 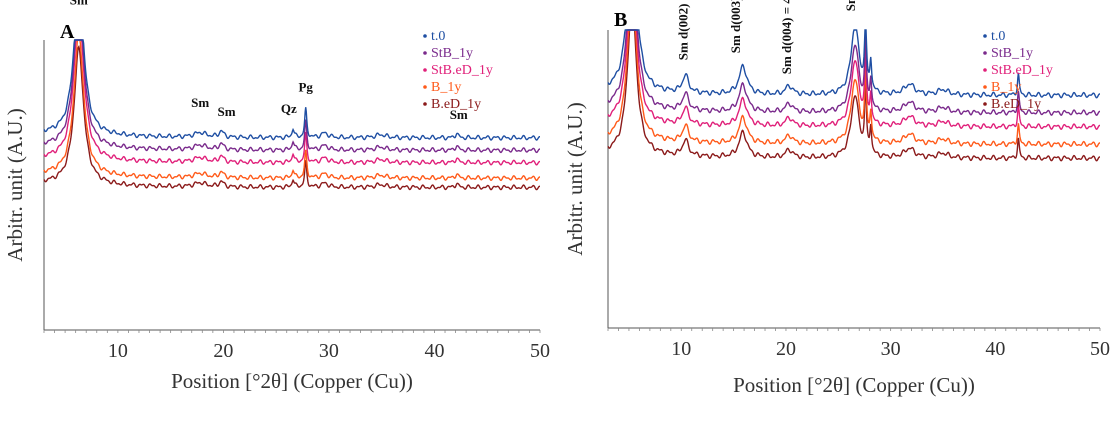 What do you see at coordinates (620, 20) in the screenshot?
I see `panel-letter: B` at bounding box center [620, 20].